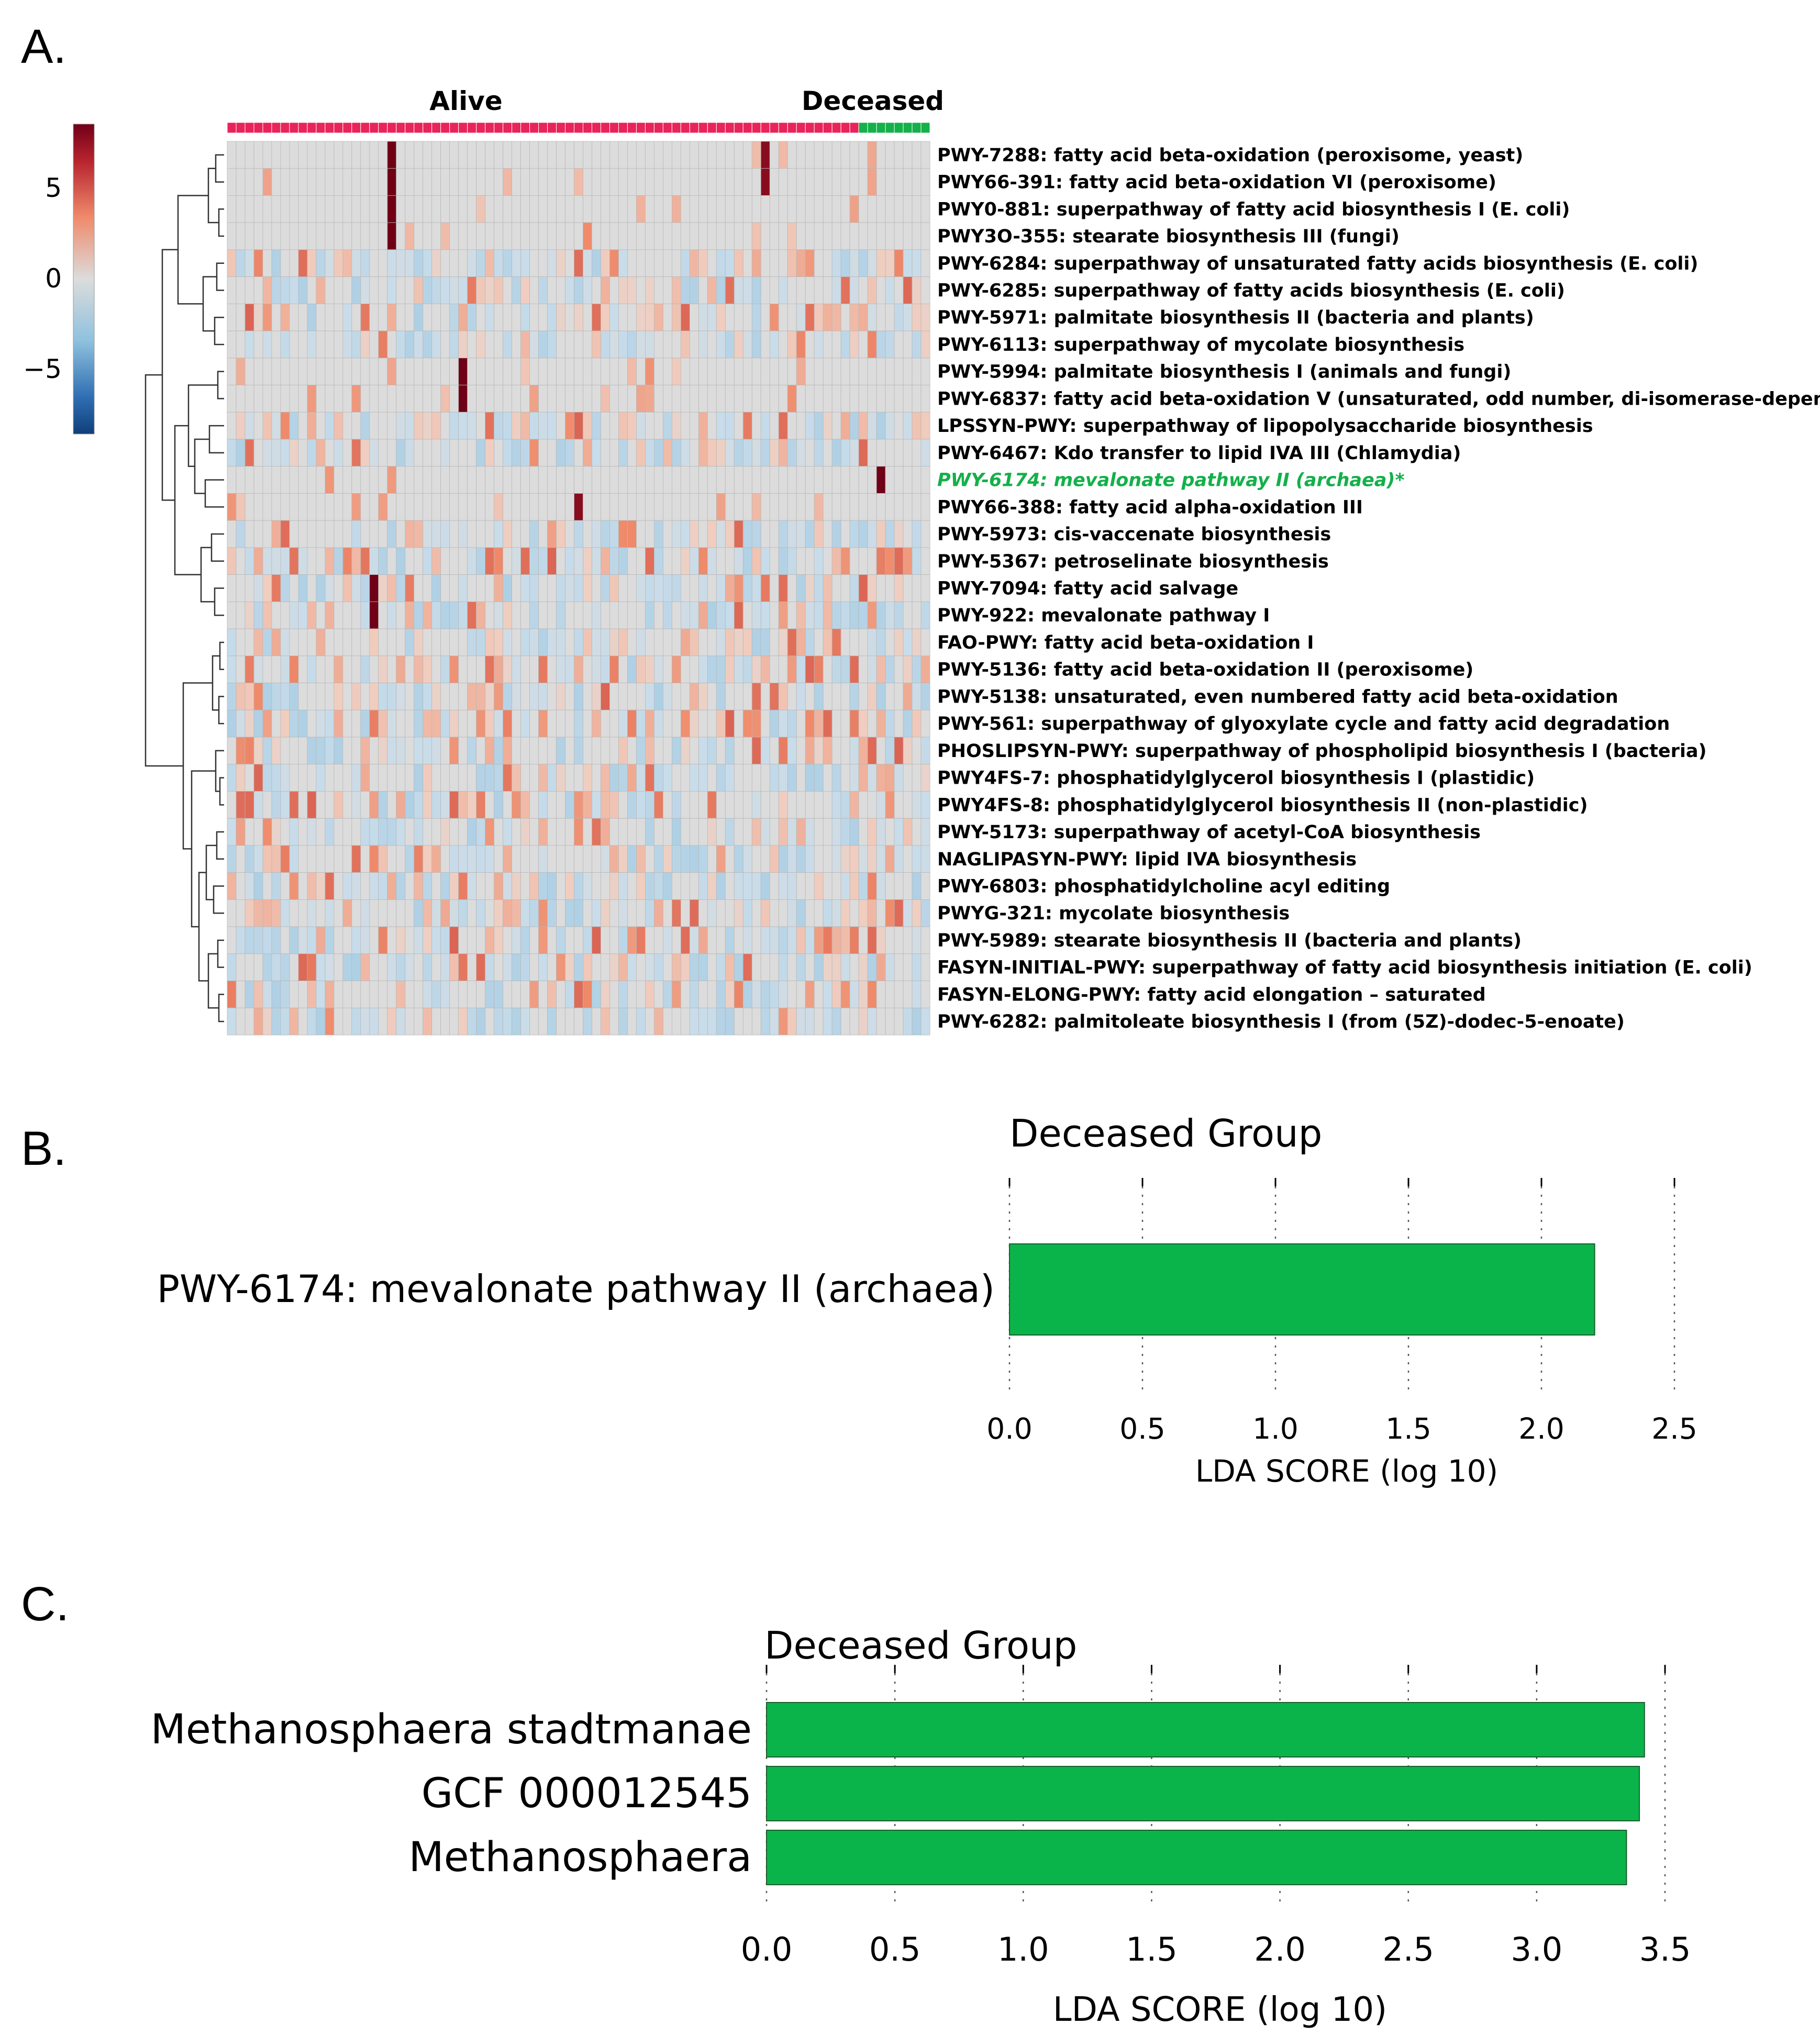 This screenshot has height=2036, width=1820. I want to click on lda-b-title: Deceased Group, so click(1166, 1133).